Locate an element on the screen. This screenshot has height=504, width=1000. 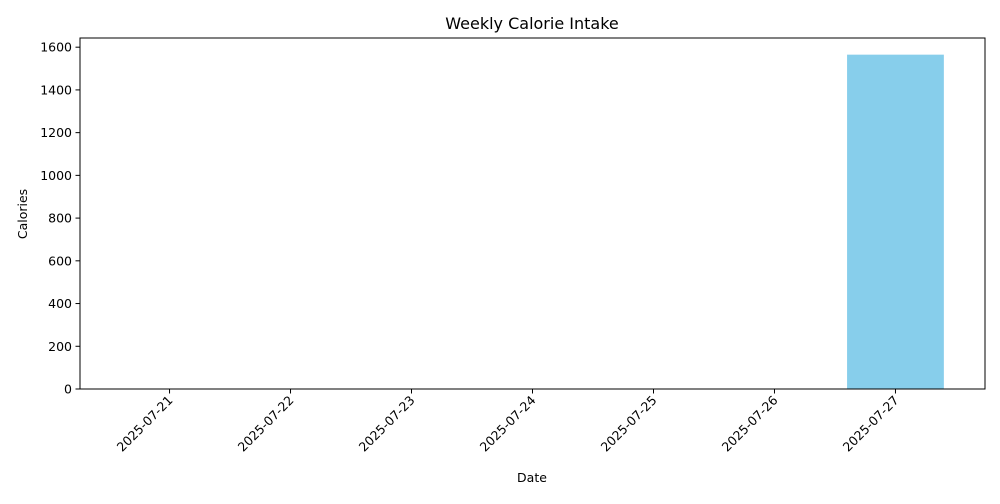
x-tick-label: 2025-07-26 is located at coordinates (750, 423).